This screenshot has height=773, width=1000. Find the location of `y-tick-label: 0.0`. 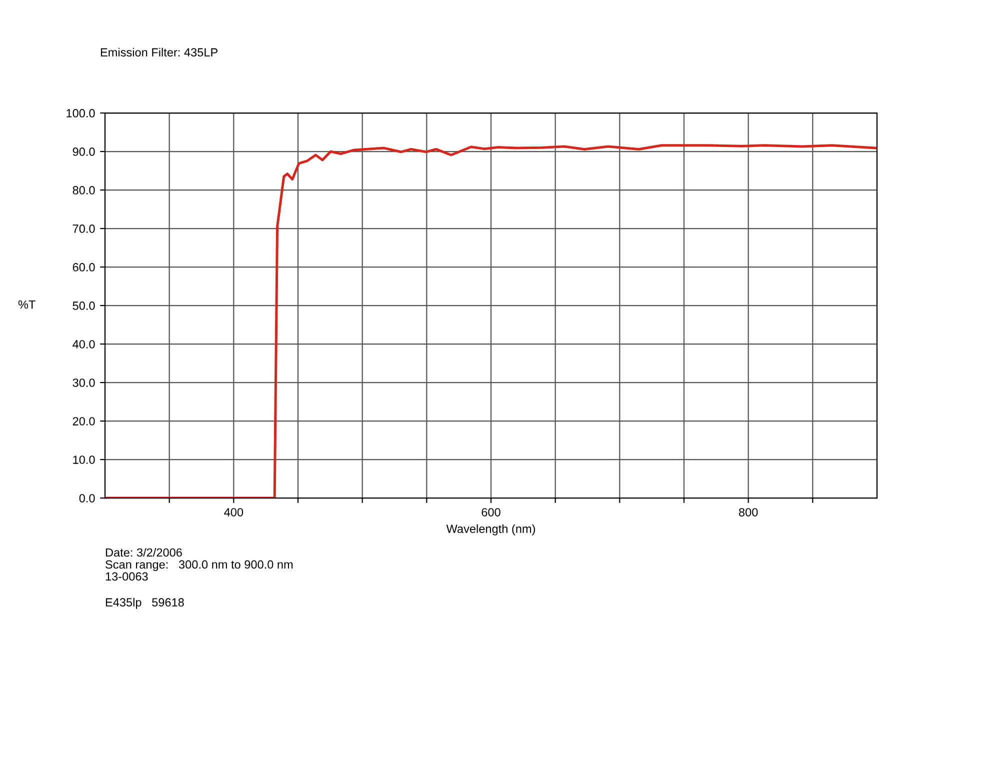

y-tick-label: 0.0 is located at coordinates (87, 498).